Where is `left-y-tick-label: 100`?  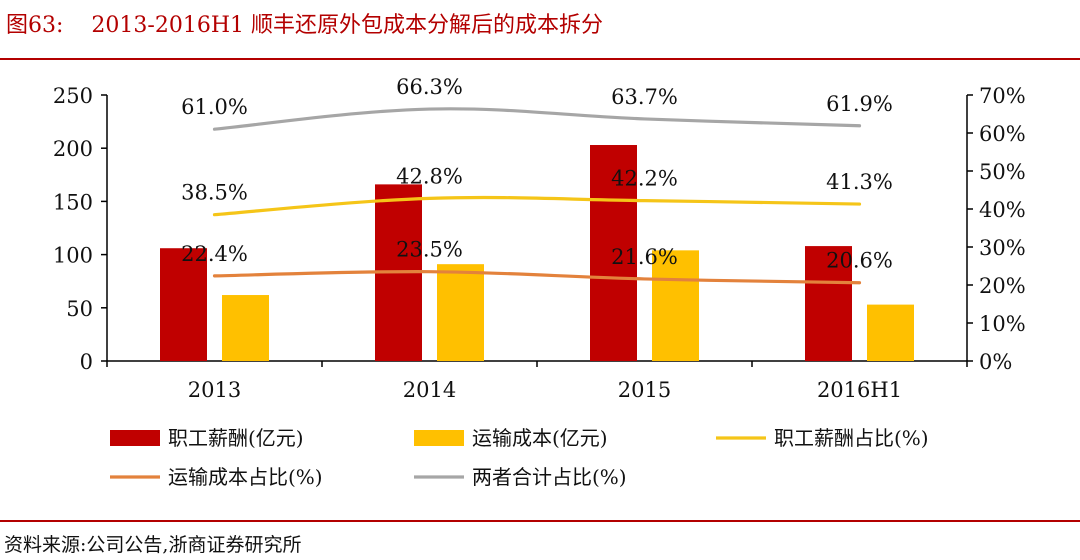 left-y-tick-label: 100 is located at coordinates (73, 256).